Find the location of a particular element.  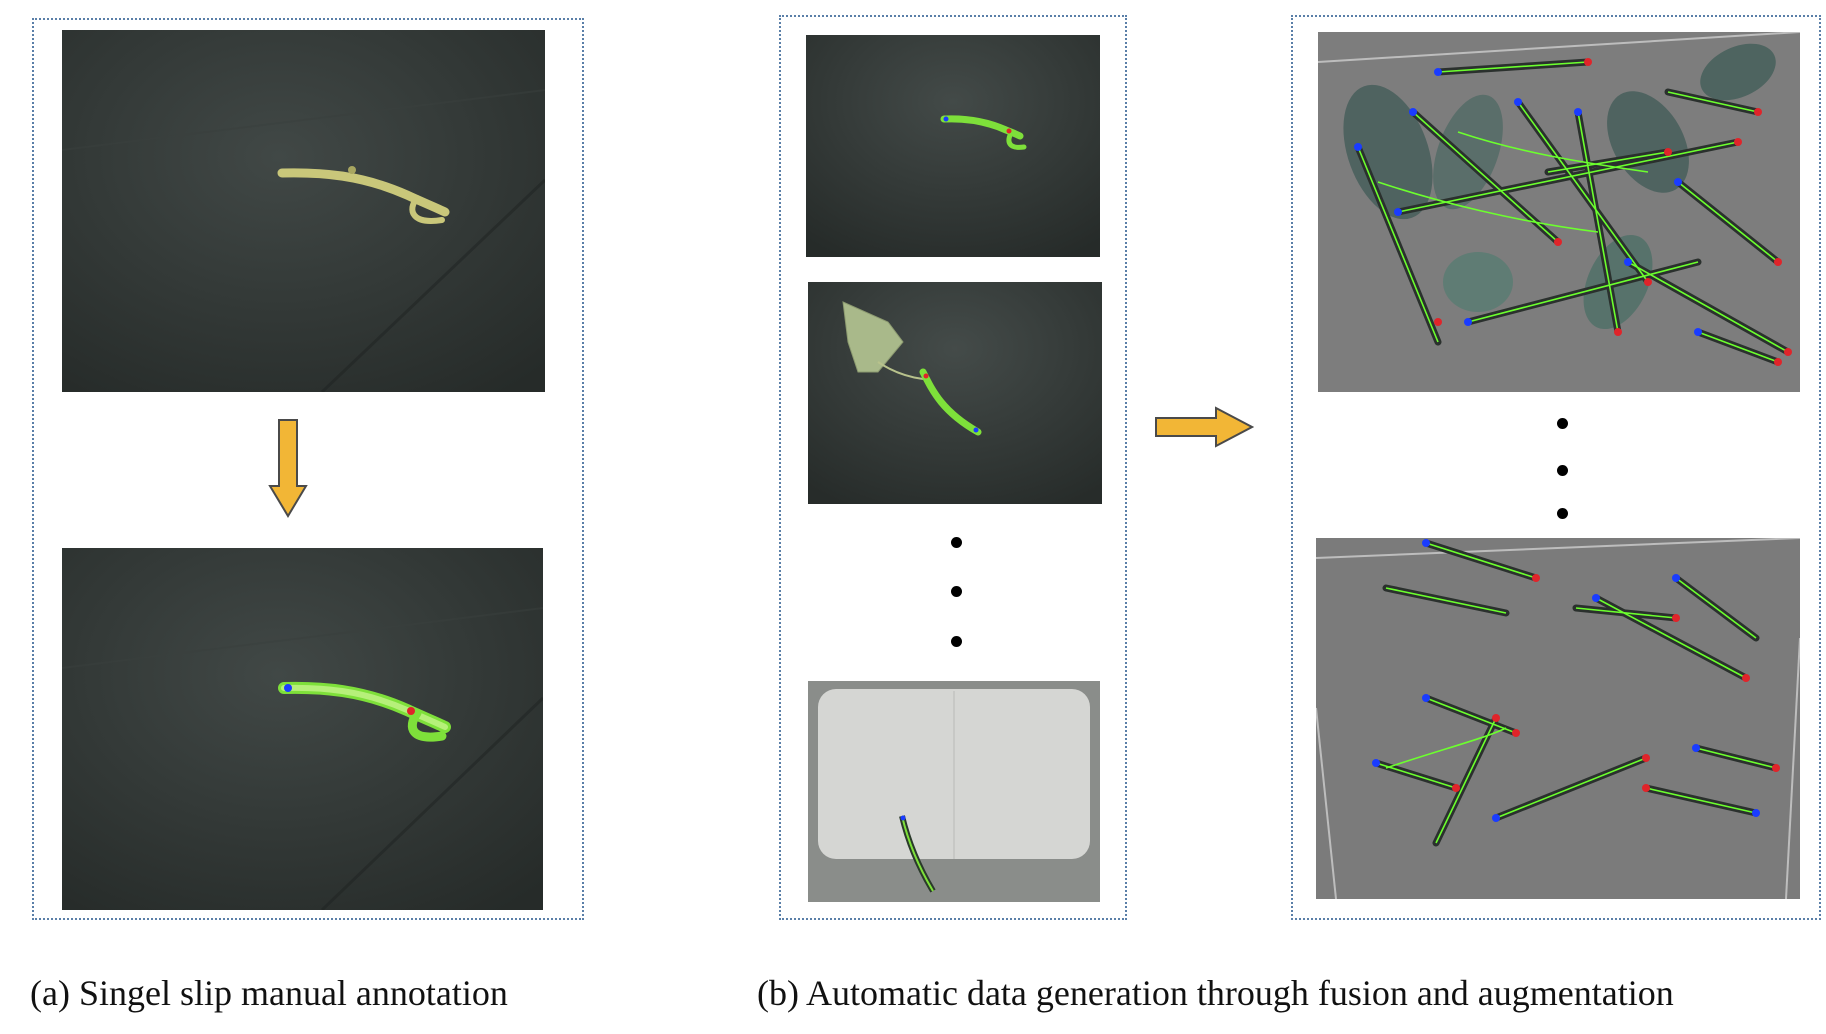

annotated-slip-photo is located at coordinates (302, 729).